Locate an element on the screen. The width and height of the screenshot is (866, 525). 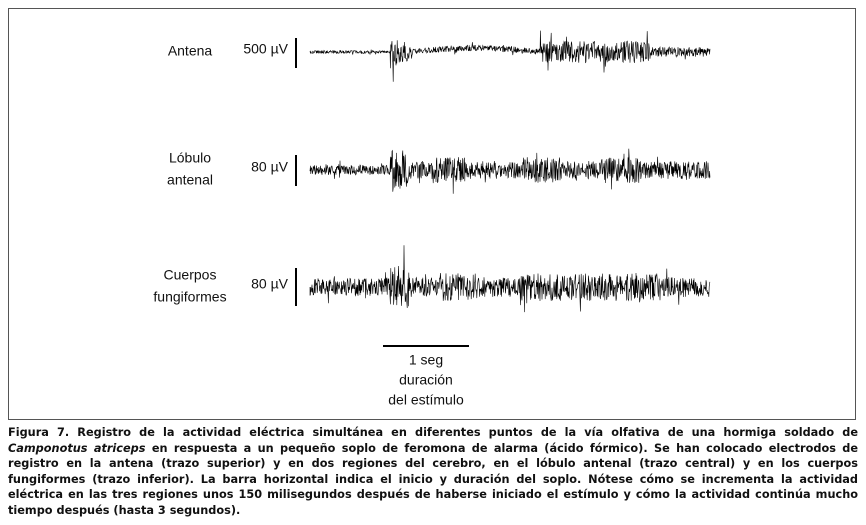
trace-label: Cuerpos is located at coordinates (190, 275).